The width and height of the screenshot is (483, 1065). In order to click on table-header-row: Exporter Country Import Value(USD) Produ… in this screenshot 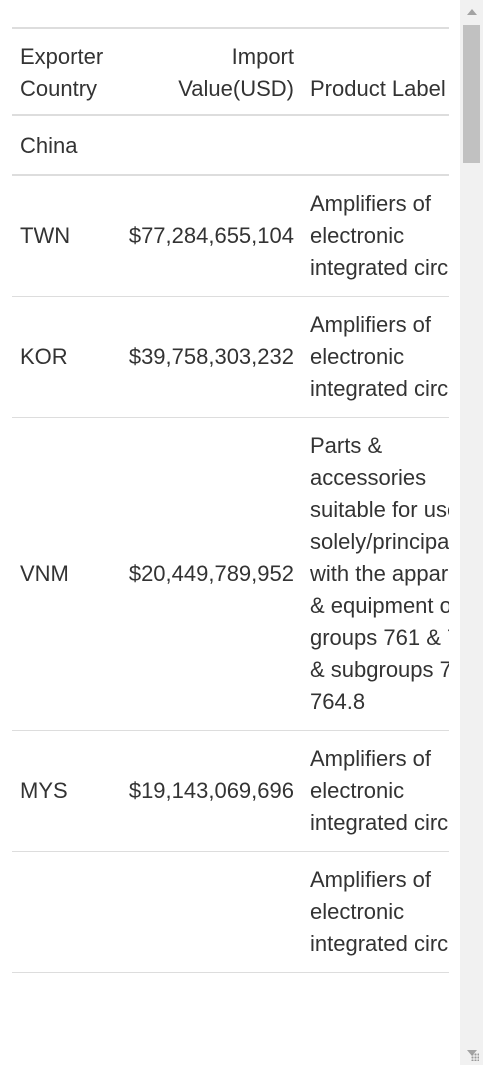, I will do `click(230, 71)`.